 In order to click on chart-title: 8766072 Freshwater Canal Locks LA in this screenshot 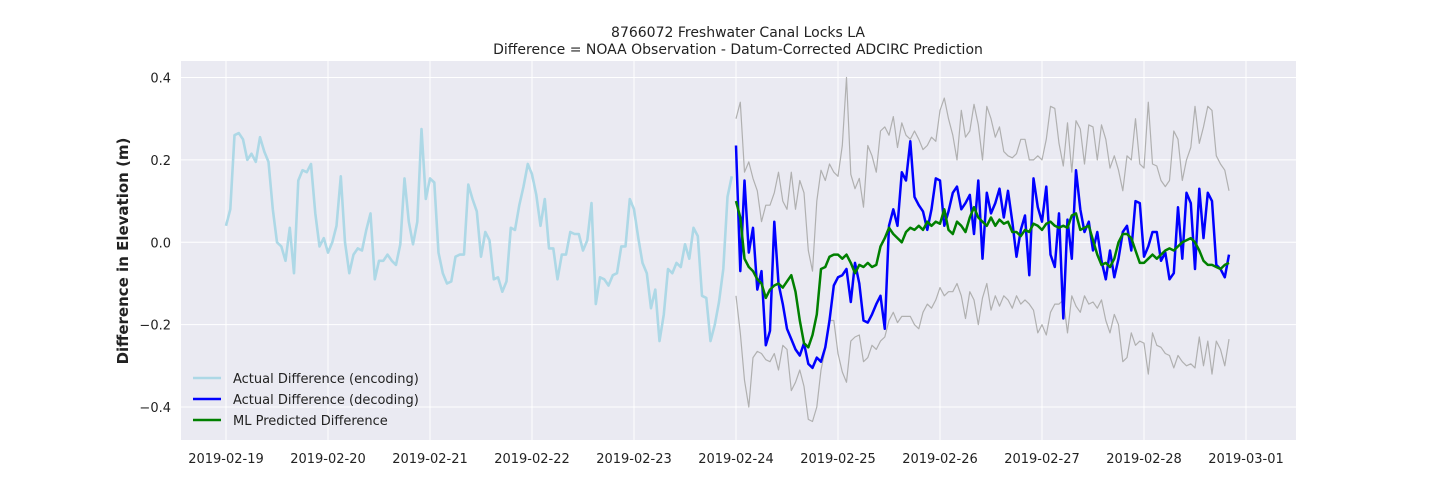, I will do `click(738, 33)`.